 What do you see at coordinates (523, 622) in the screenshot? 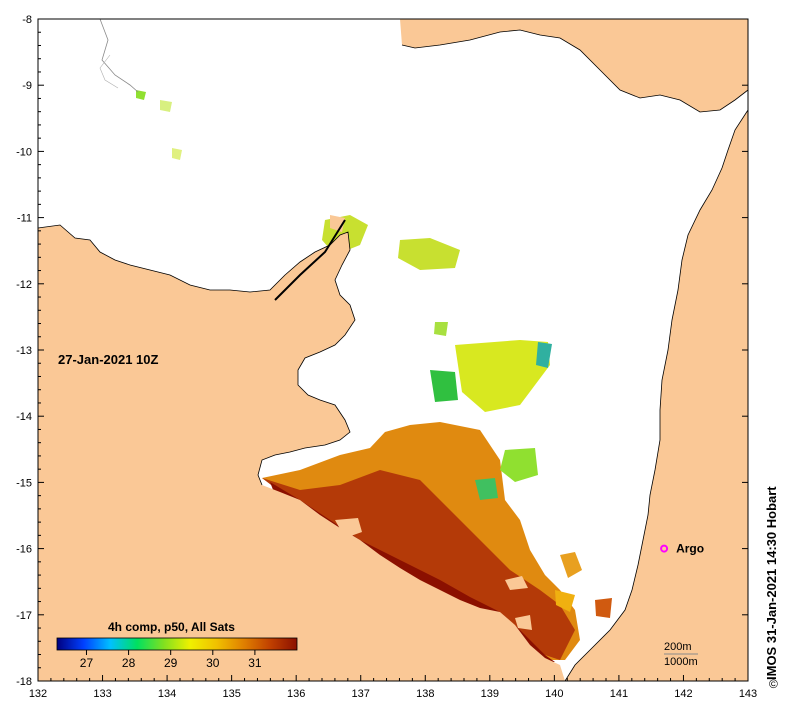
I see `small-island` at bounding box center [523, 622].